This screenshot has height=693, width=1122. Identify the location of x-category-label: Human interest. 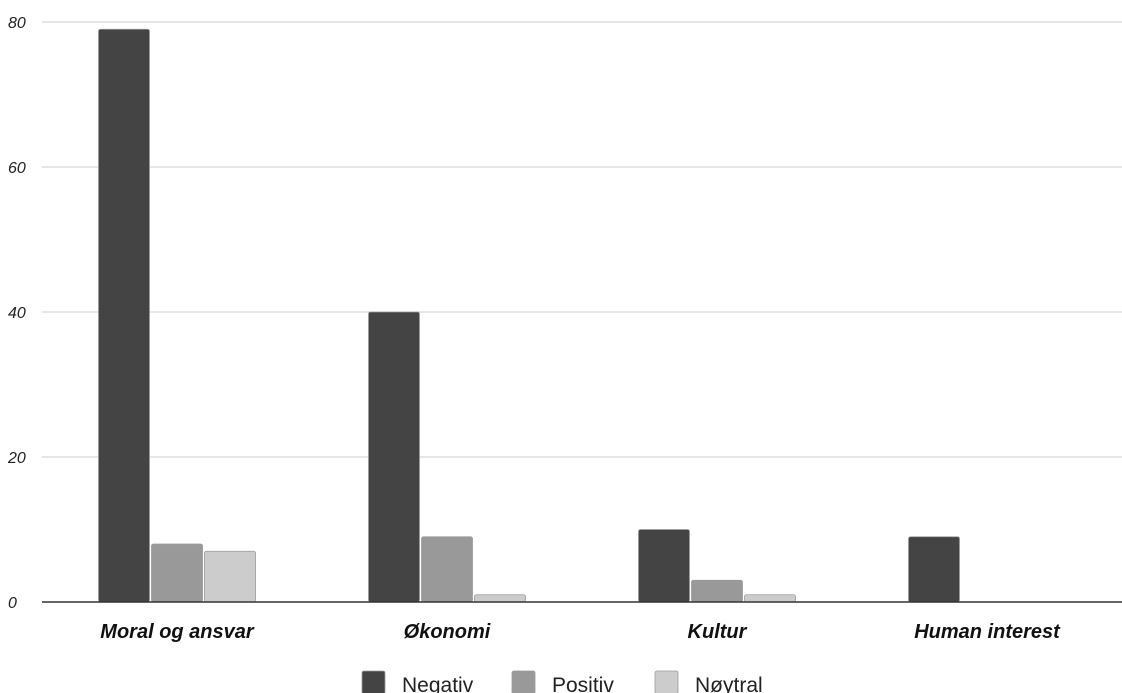
(987, 632).